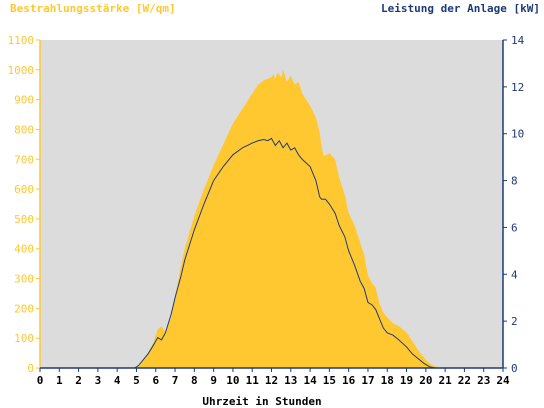  What do you see at coordinates (24, 189) in the screenshot?
I see `left-tick-label: 600` at bounding box center [24, 189].